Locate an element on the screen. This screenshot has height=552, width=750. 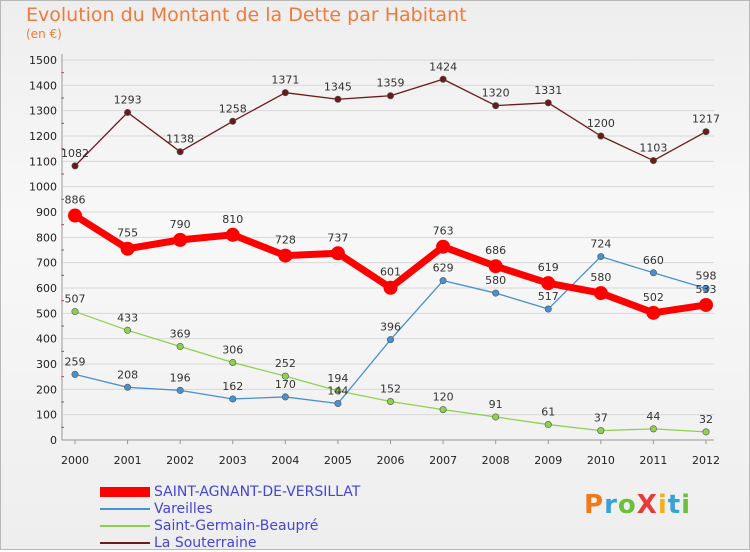
x-tick-label: 2004 is located at coordinates (285, 460).